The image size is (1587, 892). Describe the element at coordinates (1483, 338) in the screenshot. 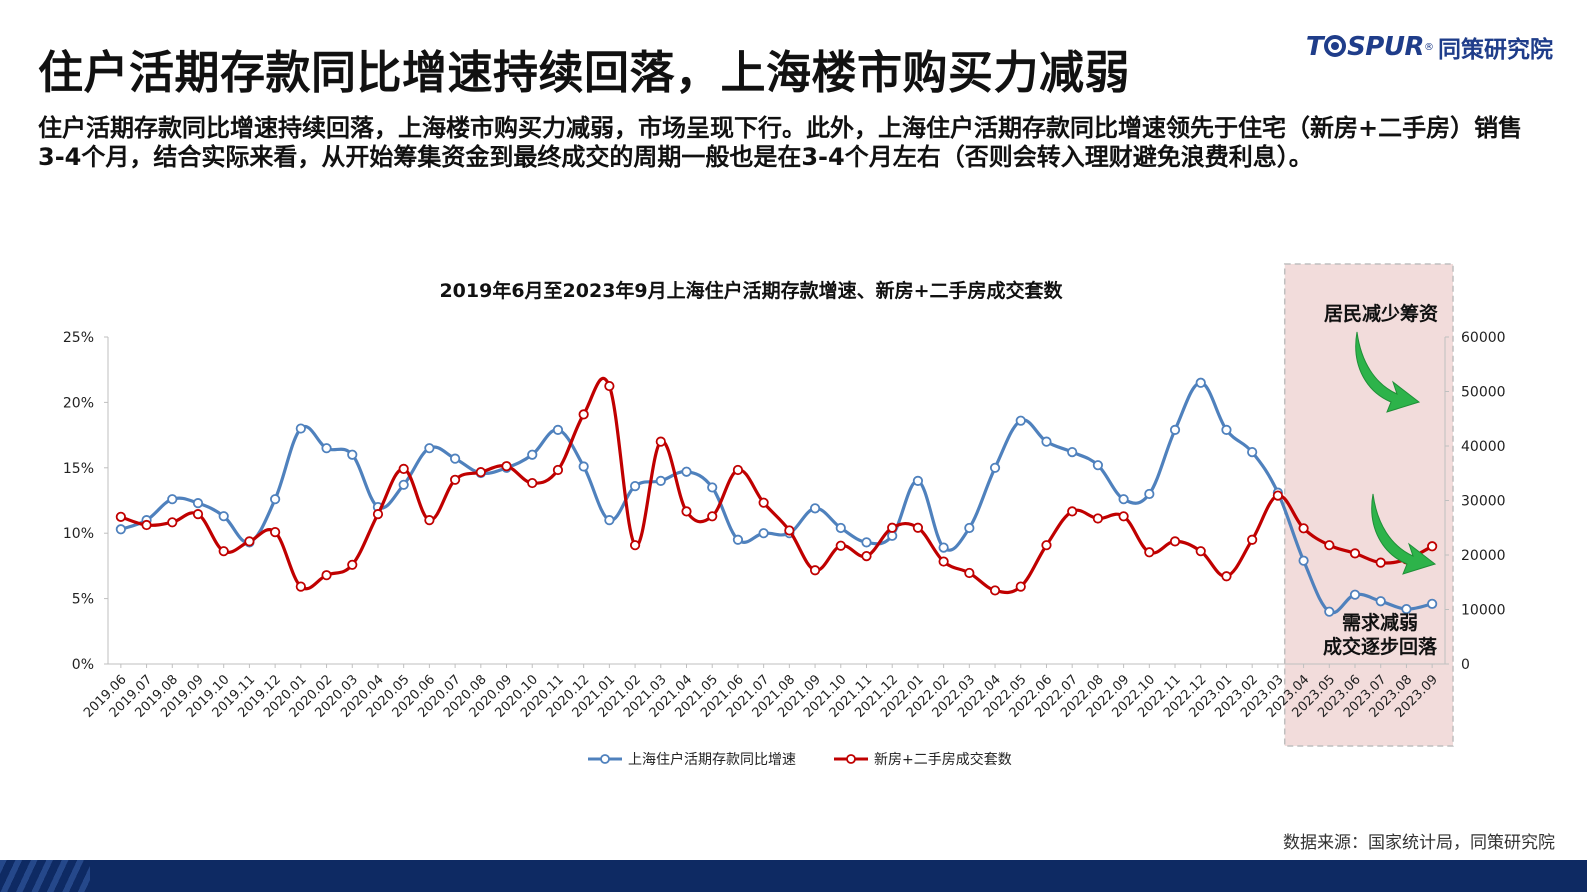

I see `y-right-tick-label: 60000` at that location.